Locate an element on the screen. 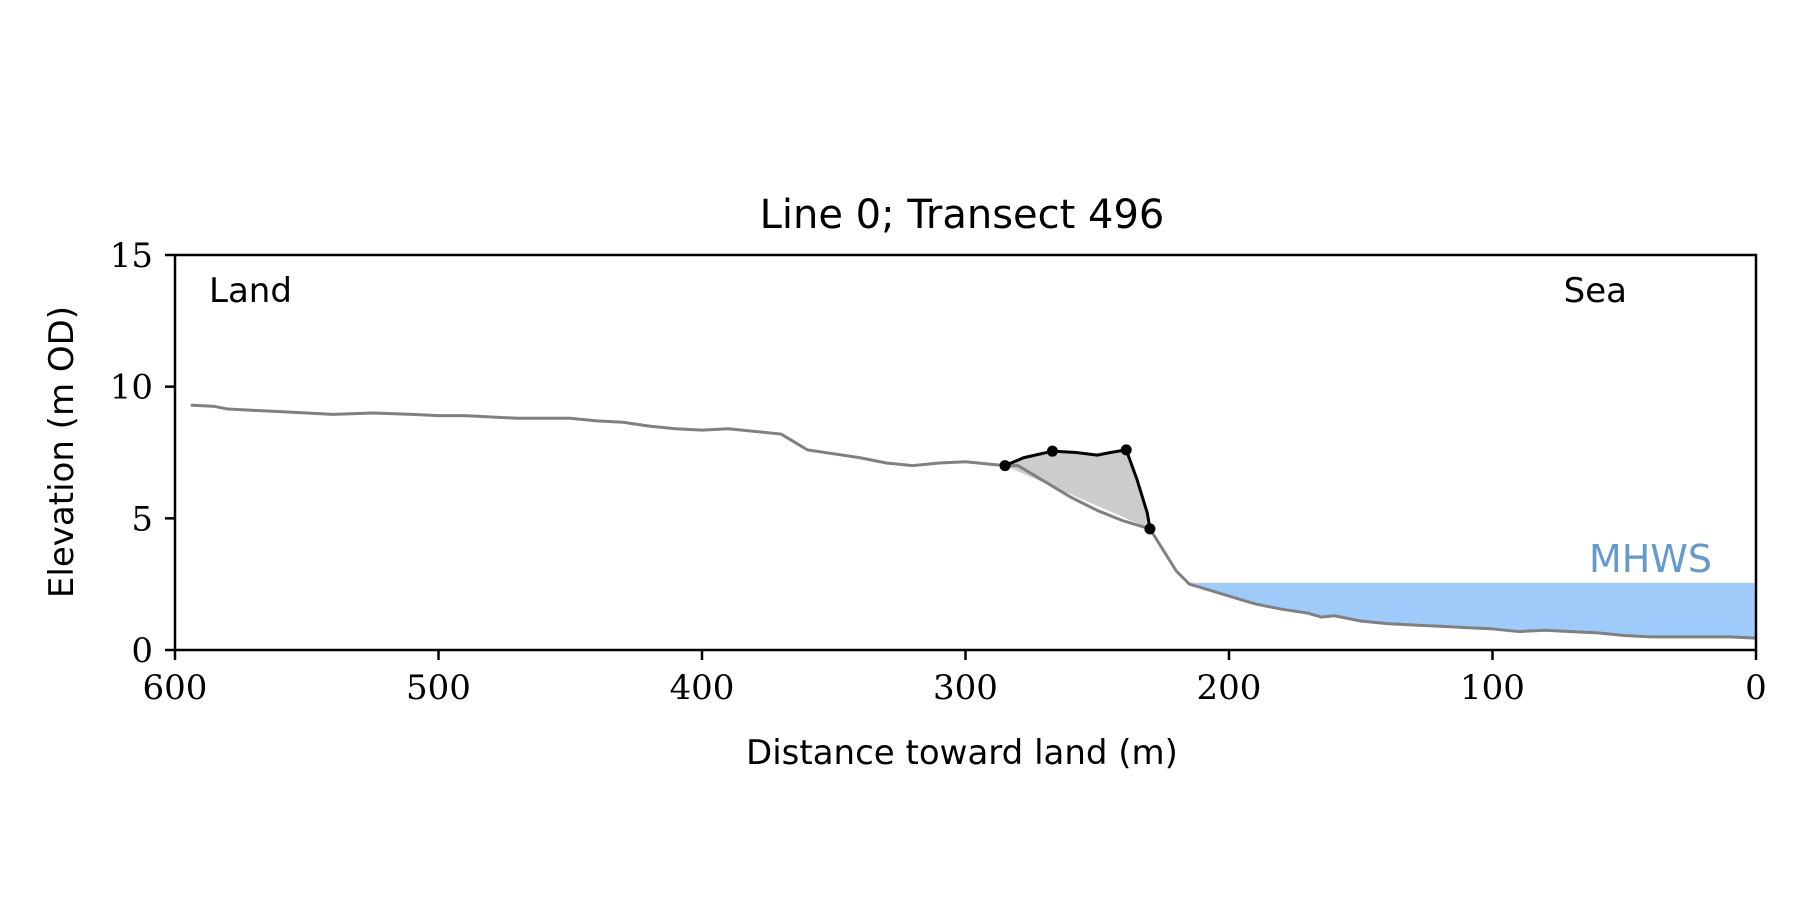  land-label: Land is located at coordinates (250, 291).